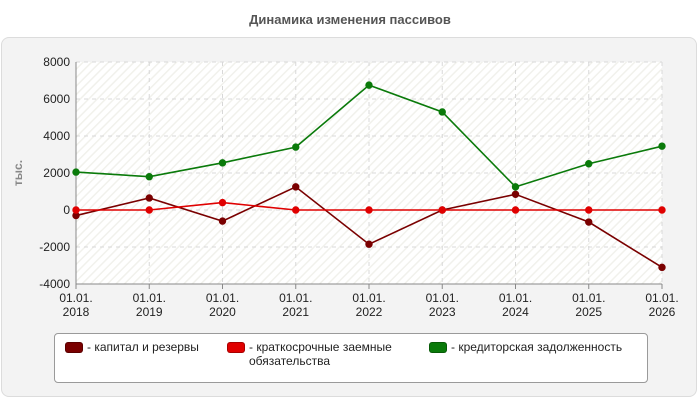 The image size is (700, 400). What do you see at coordinates (54, 247) in the screenshot?
I see `y-tick-label: -2000` at bounding box center [54, 247].